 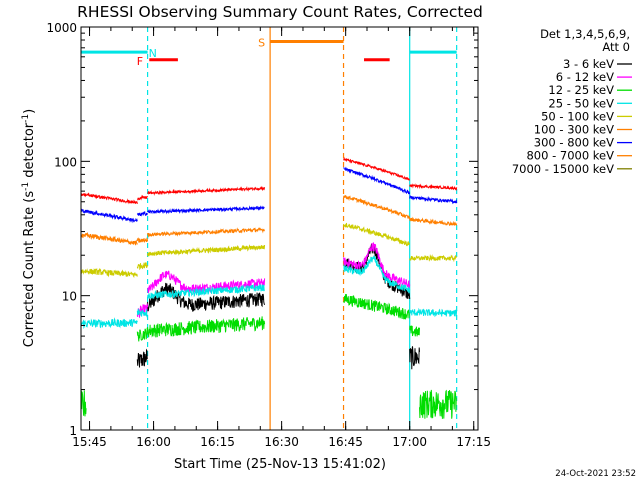 What do you see at coordinates (29, 269) in the screenshot?
I see `y-axis-label-main: Corrected Count Rate (s` at bounding box center [29, 269].